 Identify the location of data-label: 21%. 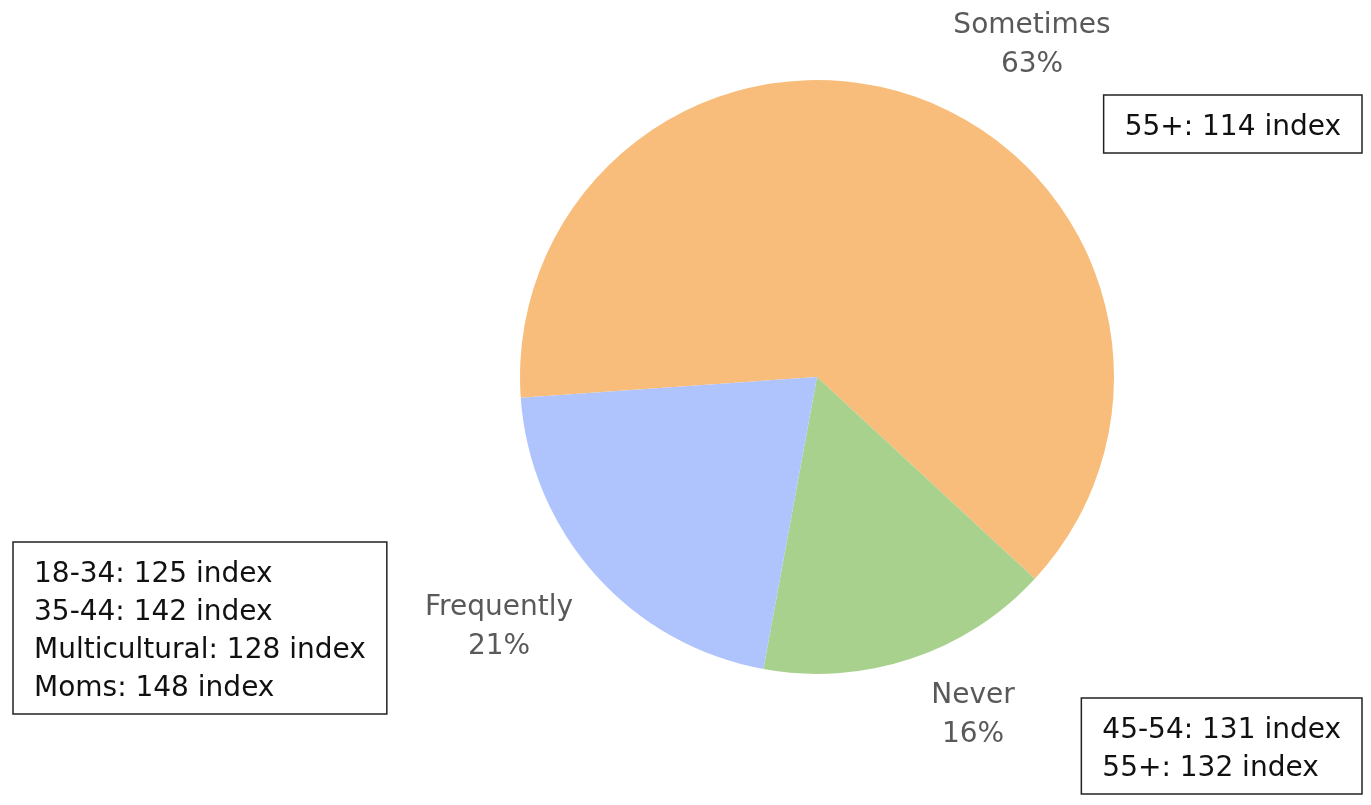
(499, 644).